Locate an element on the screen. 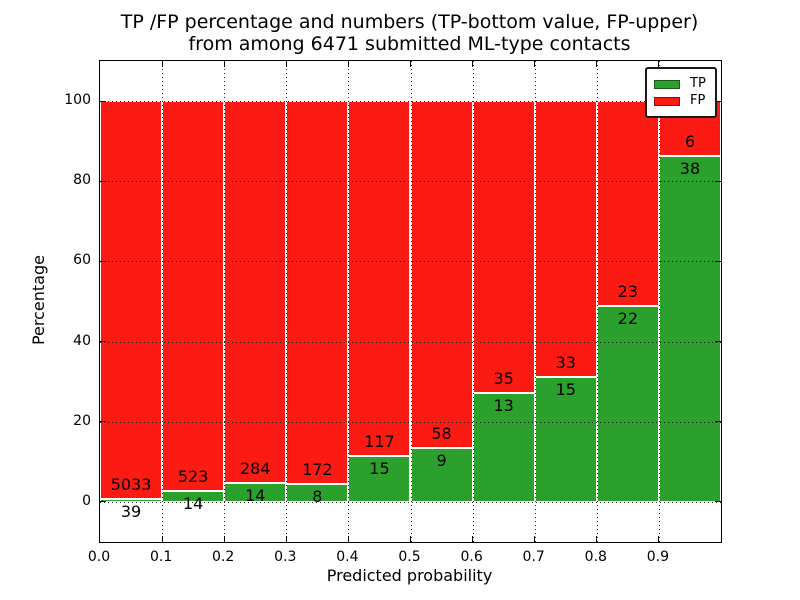  legend-swatch-fp-icon is located at coordinates (667, 101).